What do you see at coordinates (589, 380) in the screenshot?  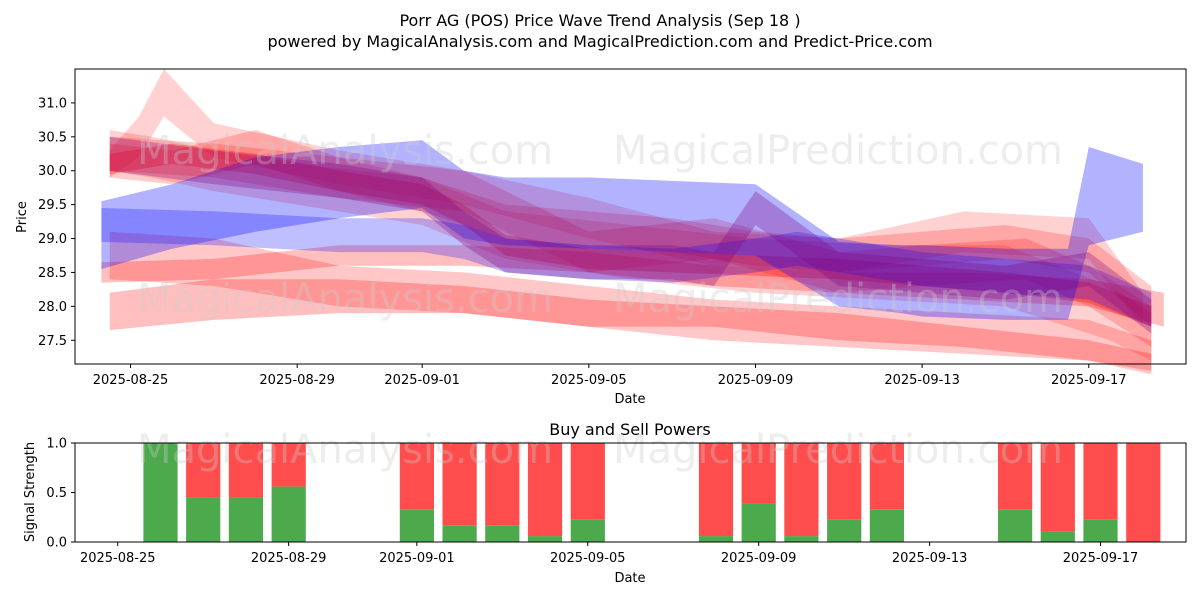 I see `price-x-tick-label: 2025-09-05` at bounding box center [589, 380].